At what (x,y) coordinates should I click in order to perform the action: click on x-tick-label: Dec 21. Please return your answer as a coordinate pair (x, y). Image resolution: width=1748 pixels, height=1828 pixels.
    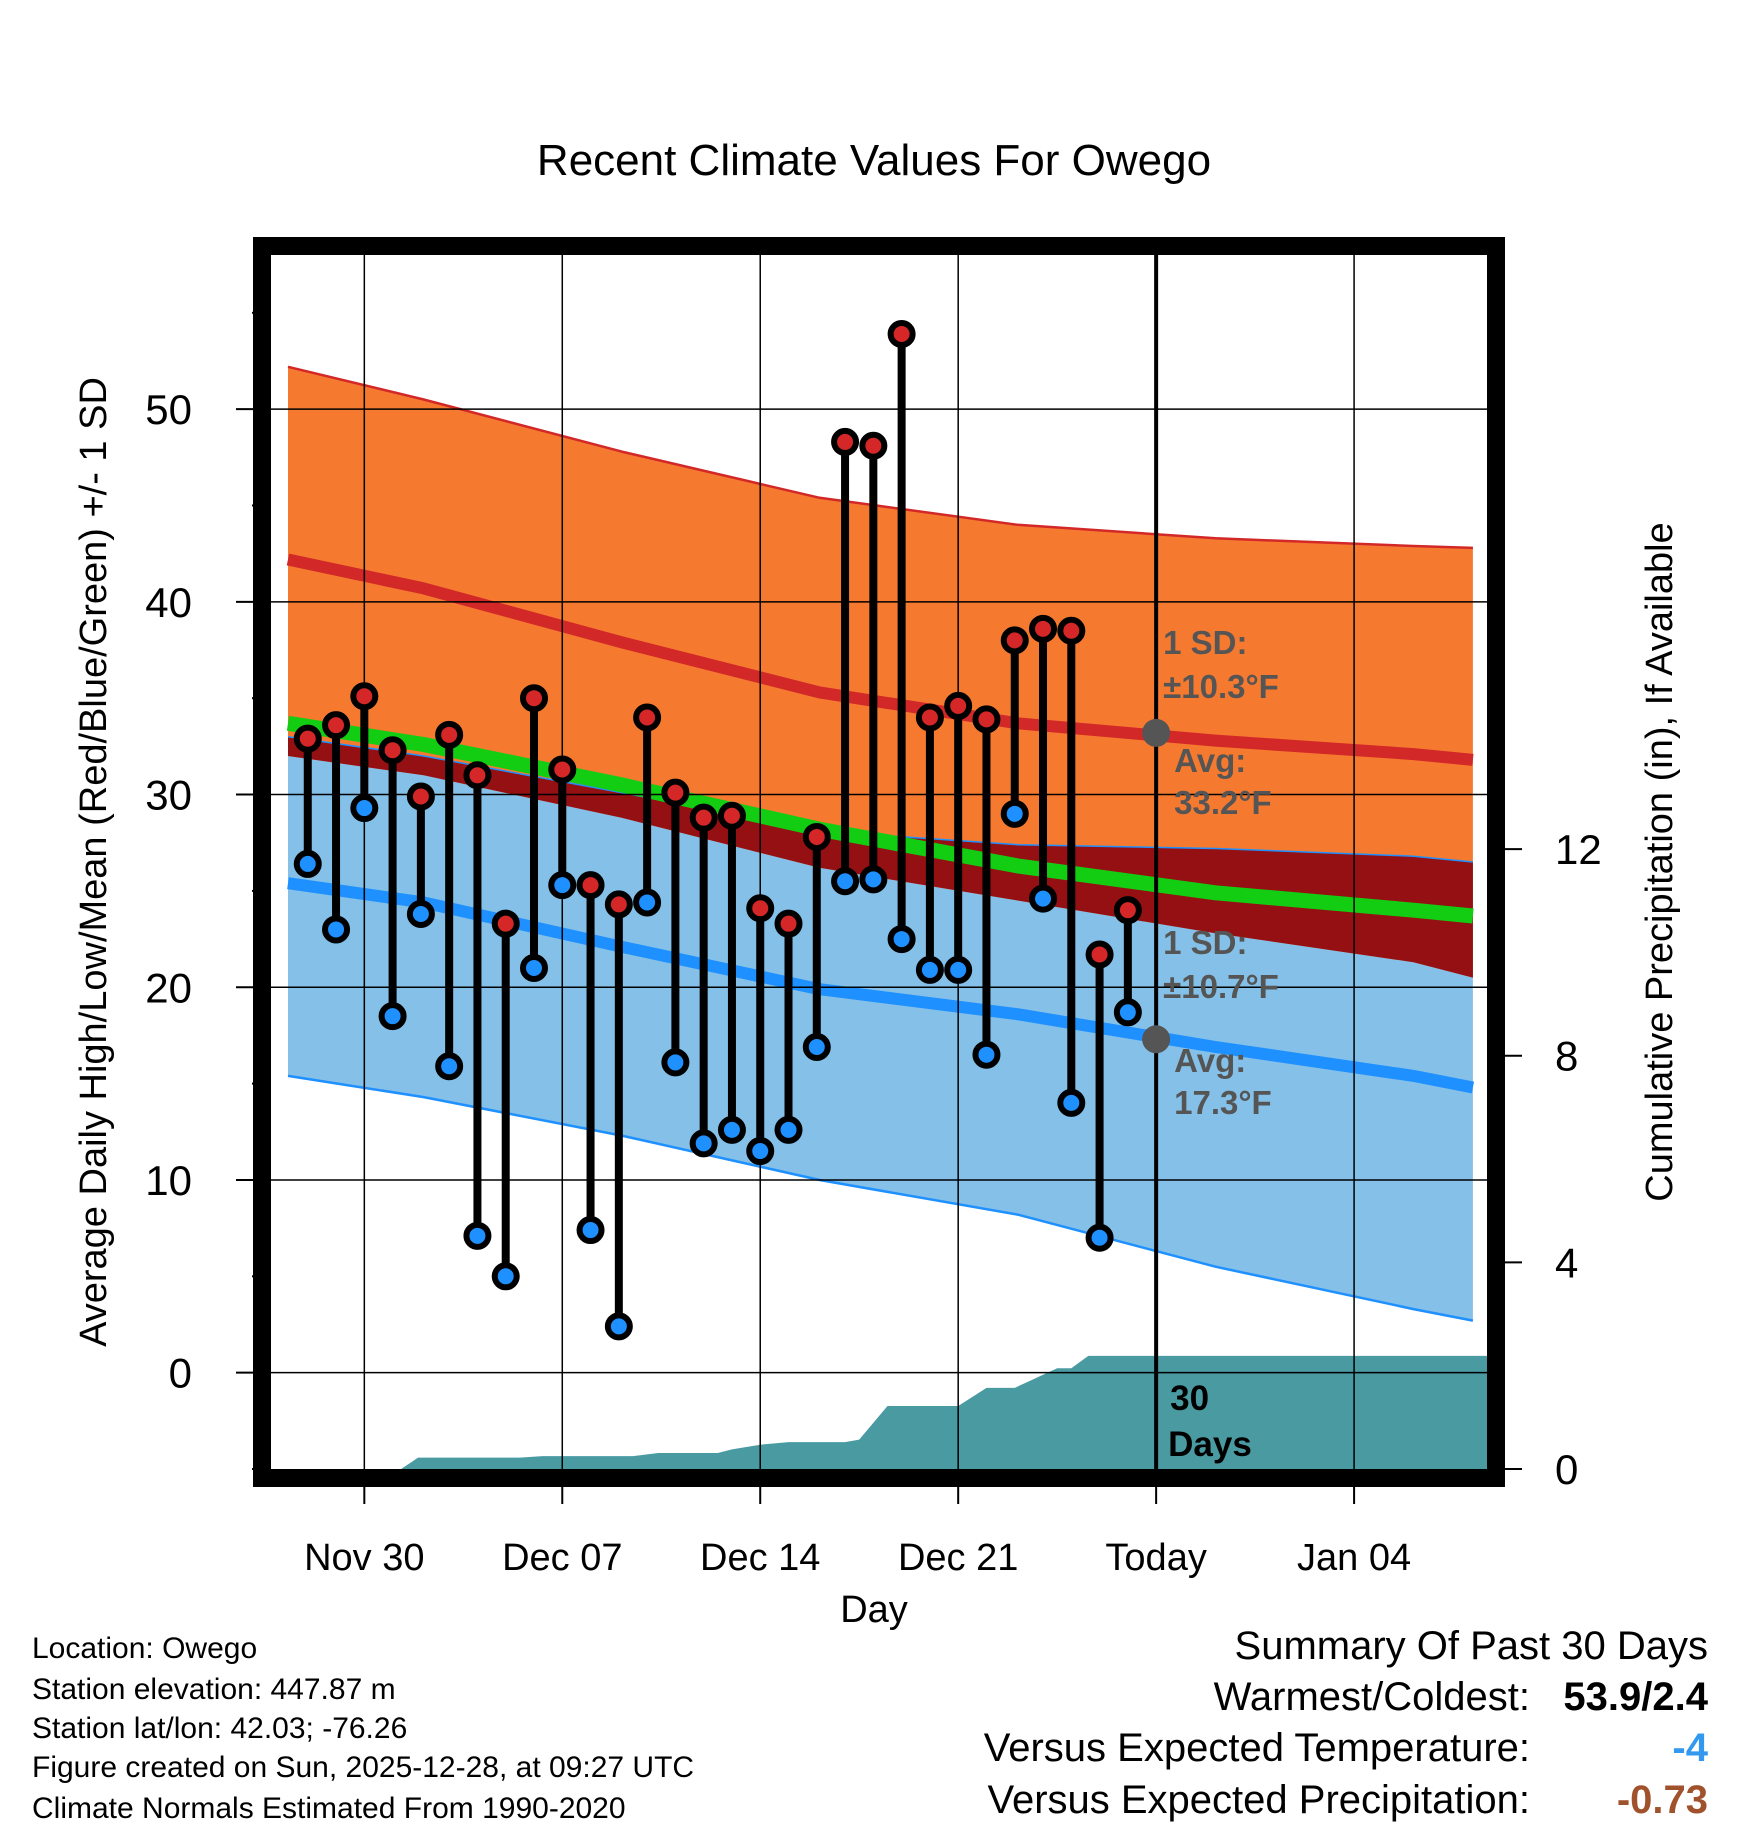
    Looking at the image, I should click on (958, 1558).